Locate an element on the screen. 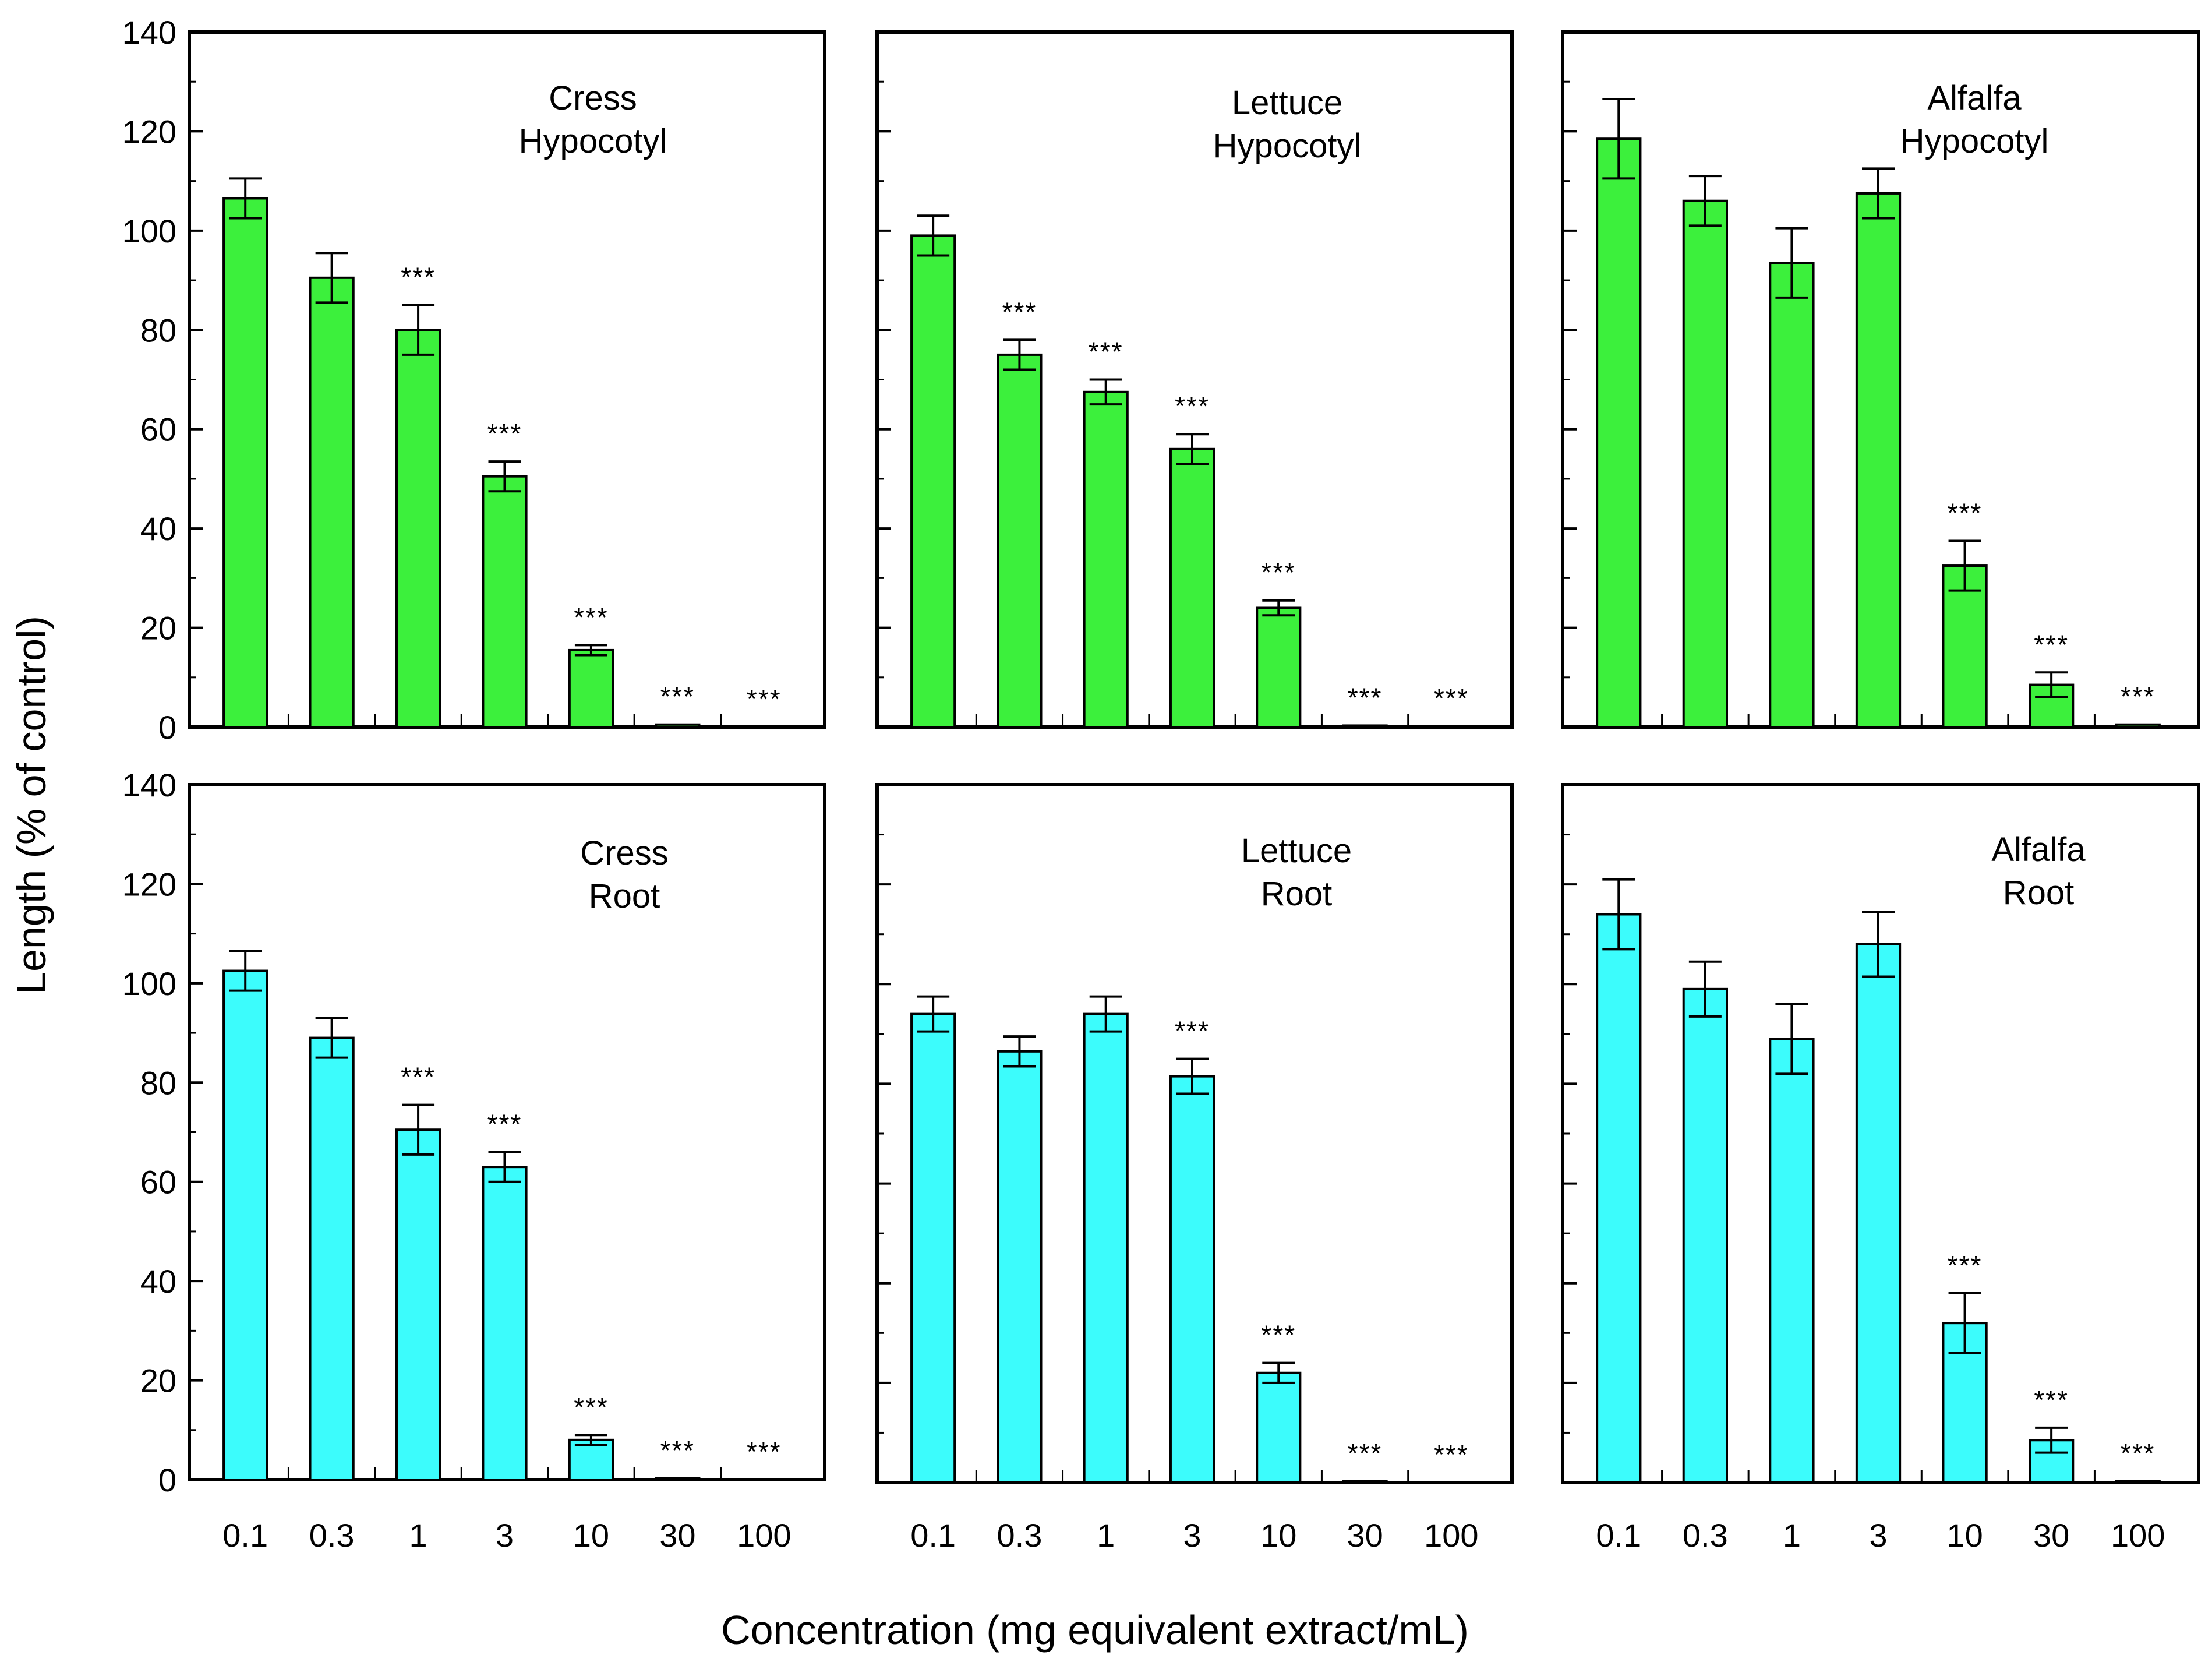  chart-panel-5: 0.1 0.3 1 *** 3 *** 10 *** 30 *** 100 Lettuce Root is located at coordinates (1195, 1168).